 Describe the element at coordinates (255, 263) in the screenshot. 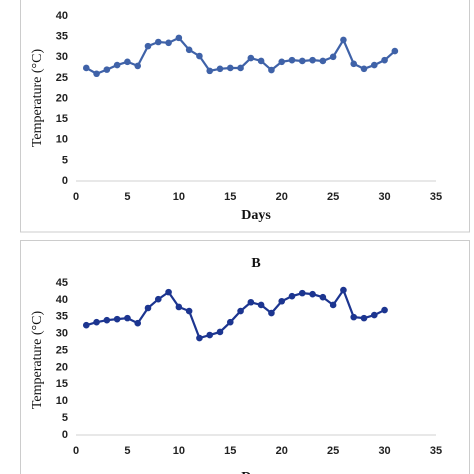

I see `chart-title: B` at that location.